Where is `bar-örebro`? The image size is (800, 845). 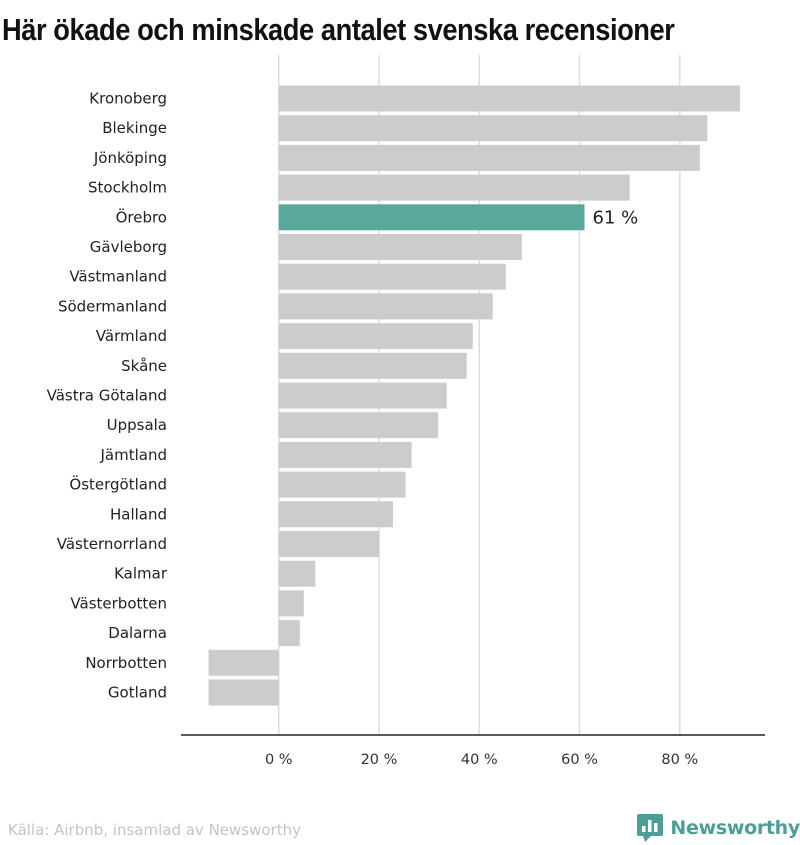
bar-örebro is located at coordinates (431, 217).